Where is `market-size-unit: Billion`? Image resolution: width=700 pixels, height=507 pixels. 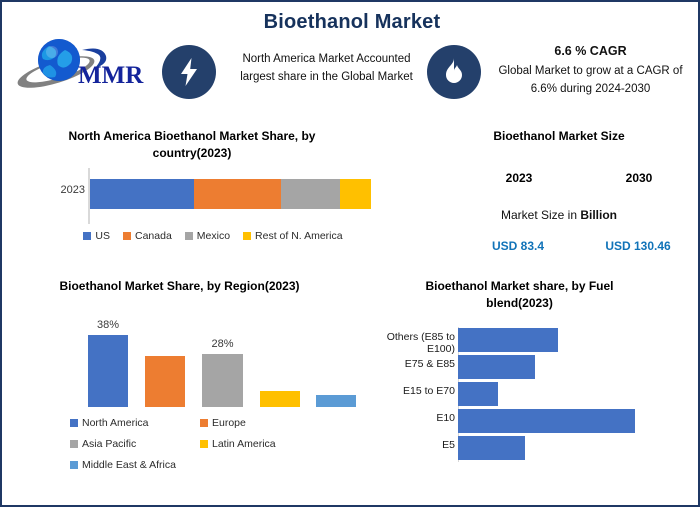
market-size-unit: Billion is located at coordinates (599, 215).